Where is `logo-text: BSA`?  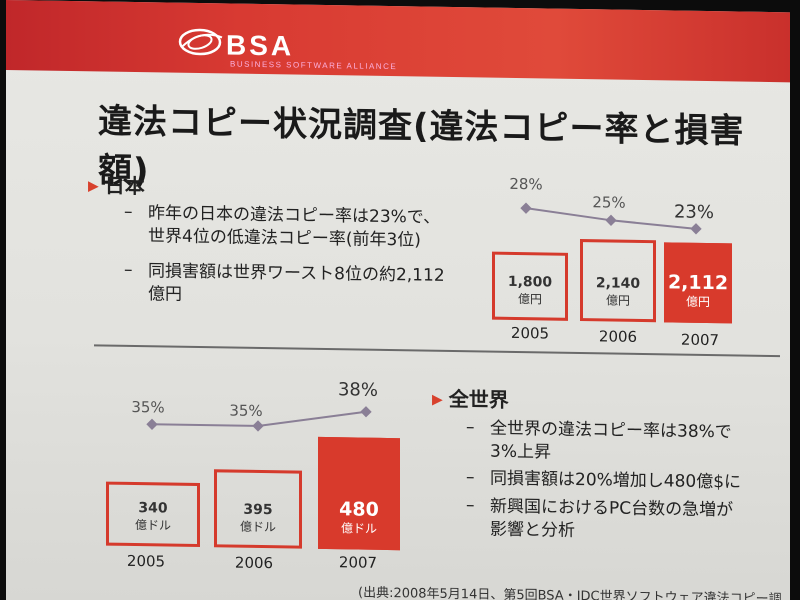
logo-text: BSA is located at coordinates (260, 45).